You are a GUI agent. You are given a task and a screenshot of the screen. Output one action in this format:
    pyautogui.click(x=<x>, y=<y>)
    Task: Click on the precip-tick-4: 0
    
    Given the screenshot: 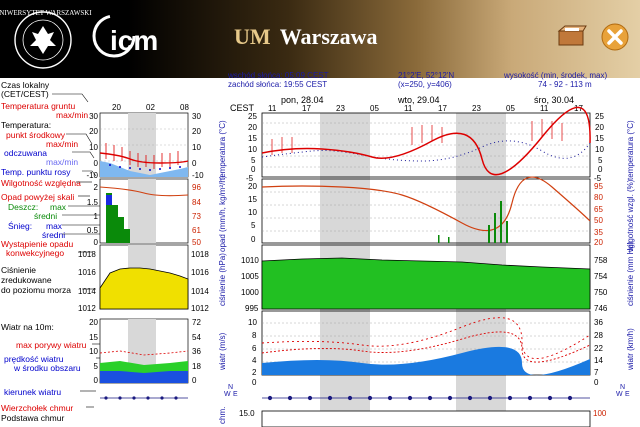 What is the action you would take?
    pyautogui.click(x=95, y=242)
    